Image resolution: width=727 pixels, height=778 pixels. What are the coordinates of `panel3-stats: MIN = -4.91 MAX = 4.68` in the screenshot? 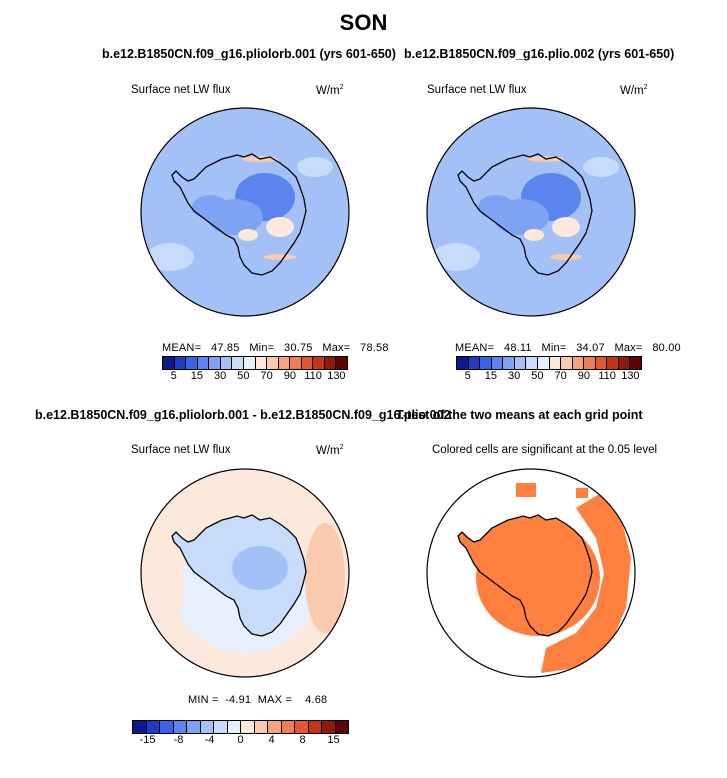 It's located at (257, 700).